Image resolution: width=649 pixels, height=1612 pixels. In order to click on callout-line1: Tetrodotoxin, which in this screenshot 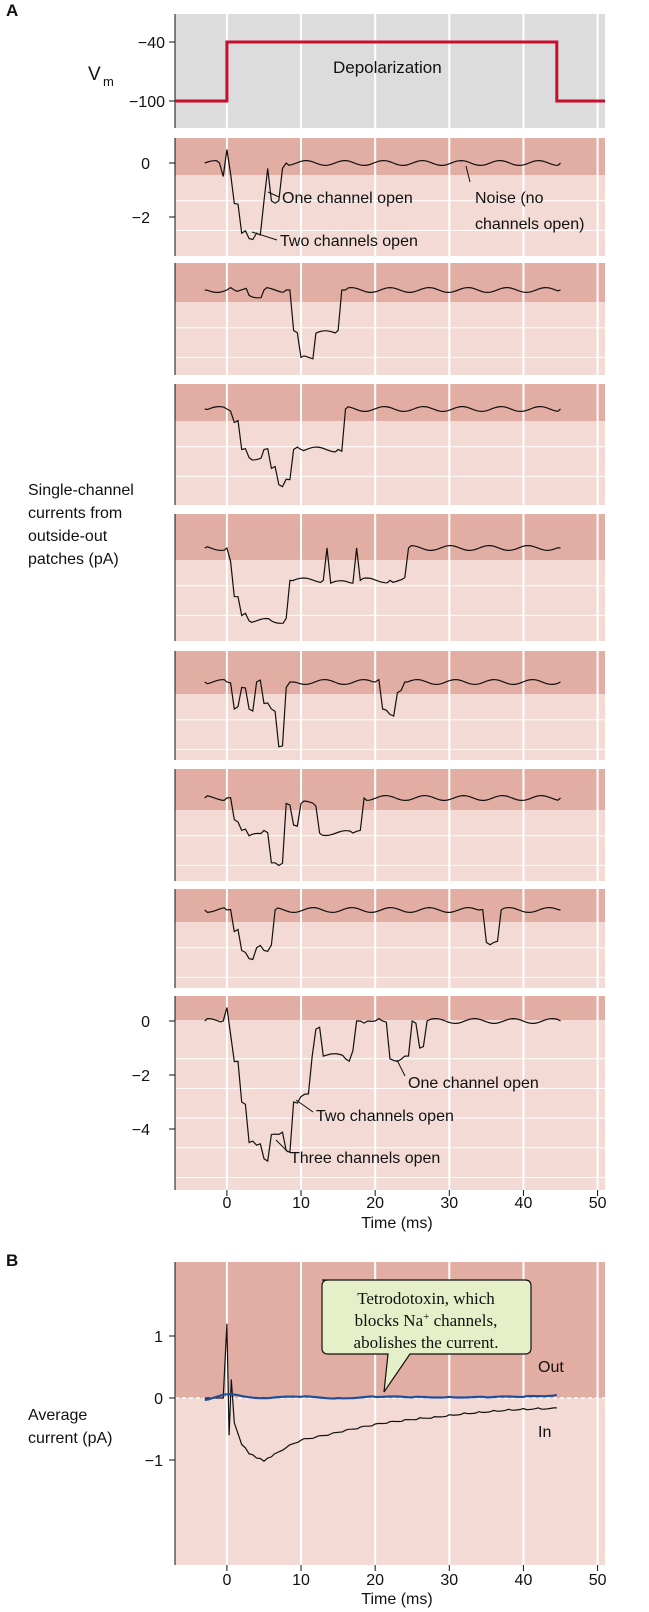, I will do `click(426, 1298)`.